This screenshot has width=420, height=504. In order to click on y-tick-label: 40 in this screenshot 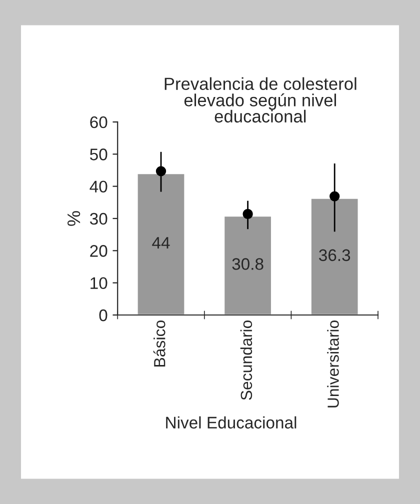, I will do `click(99, 186)`.